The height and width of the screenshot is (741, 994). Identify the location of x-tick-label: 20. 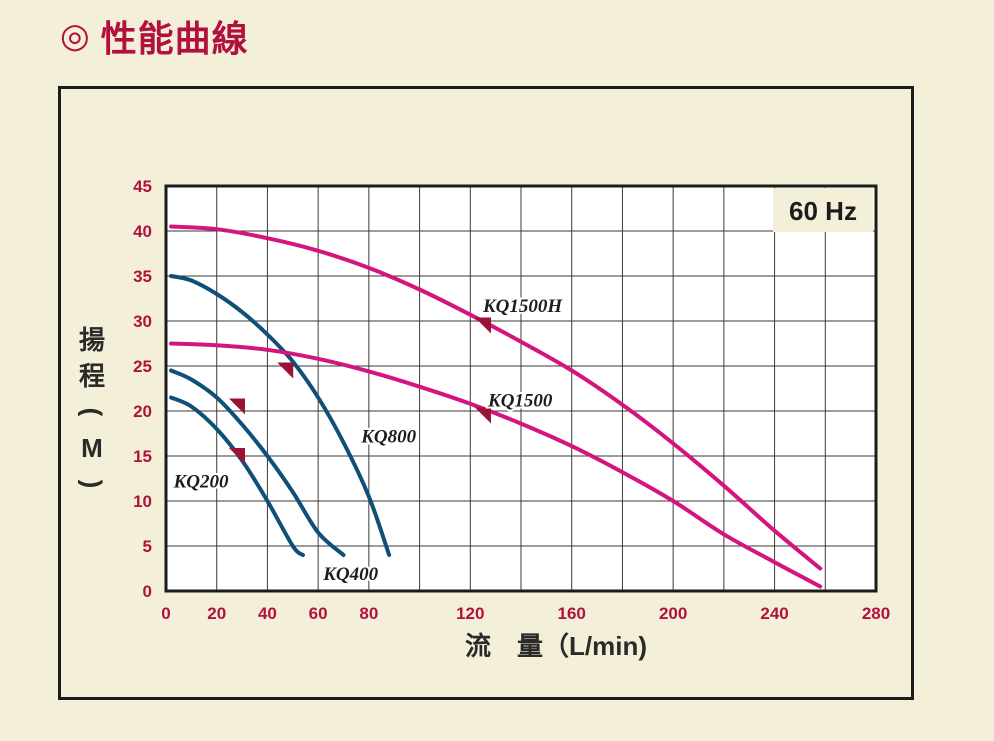
(216, 613).